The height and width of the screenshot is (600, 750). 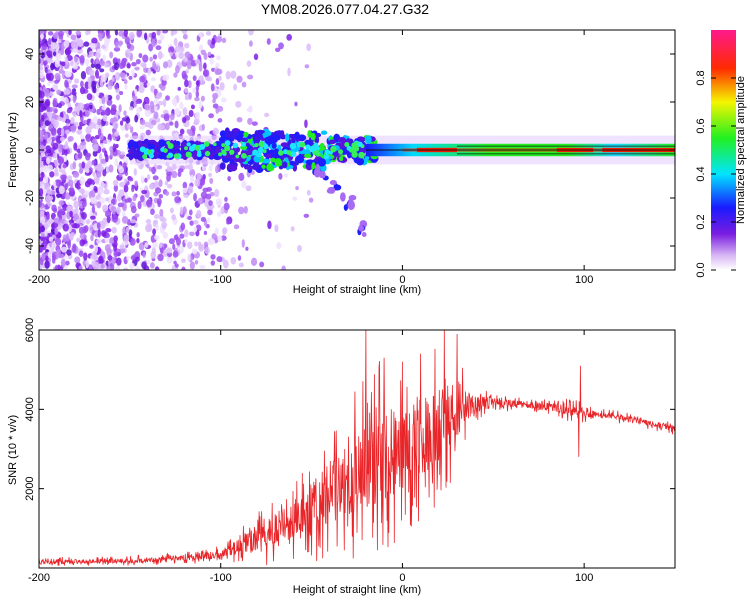 I want to click on y-tick-label: 20, so click(x=30, y=102).